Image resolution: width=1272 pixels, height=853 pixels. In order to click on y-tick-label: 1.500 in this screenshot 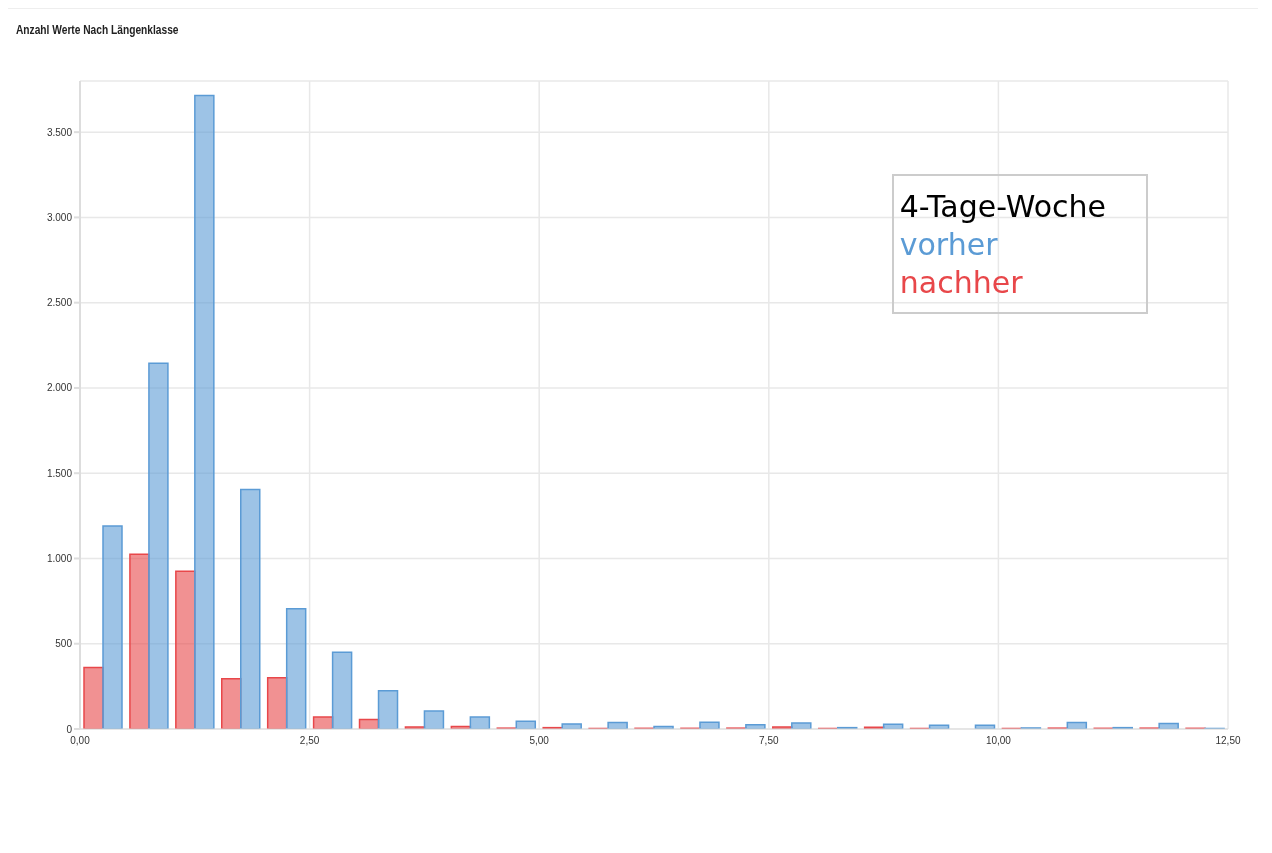, I will do `click(59, 473)`.